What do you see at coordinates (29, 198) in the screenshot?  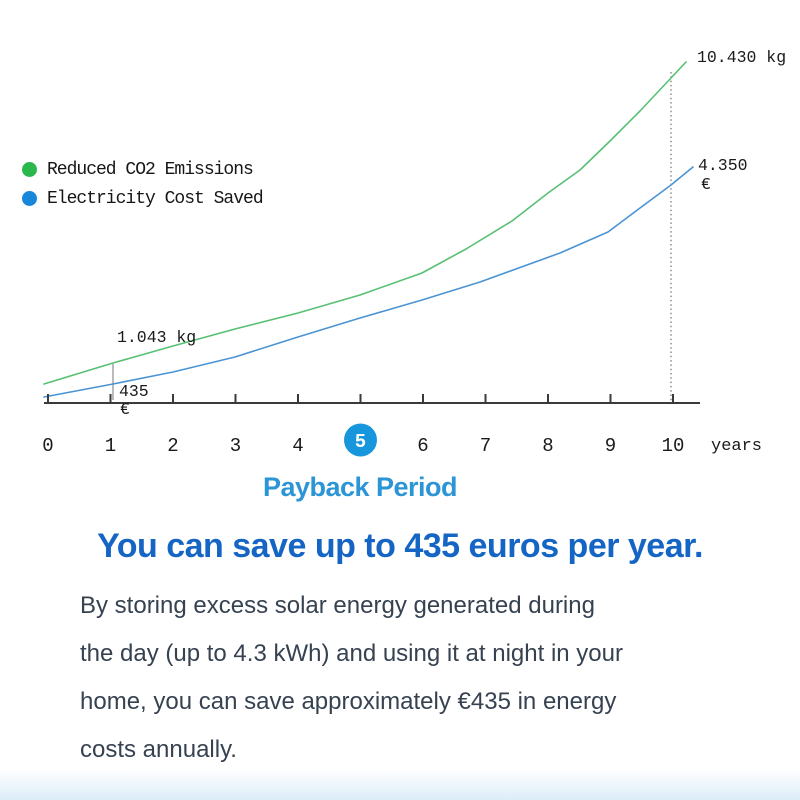 I see `cost-series-dot-icon` at bounding box center [29, 198].